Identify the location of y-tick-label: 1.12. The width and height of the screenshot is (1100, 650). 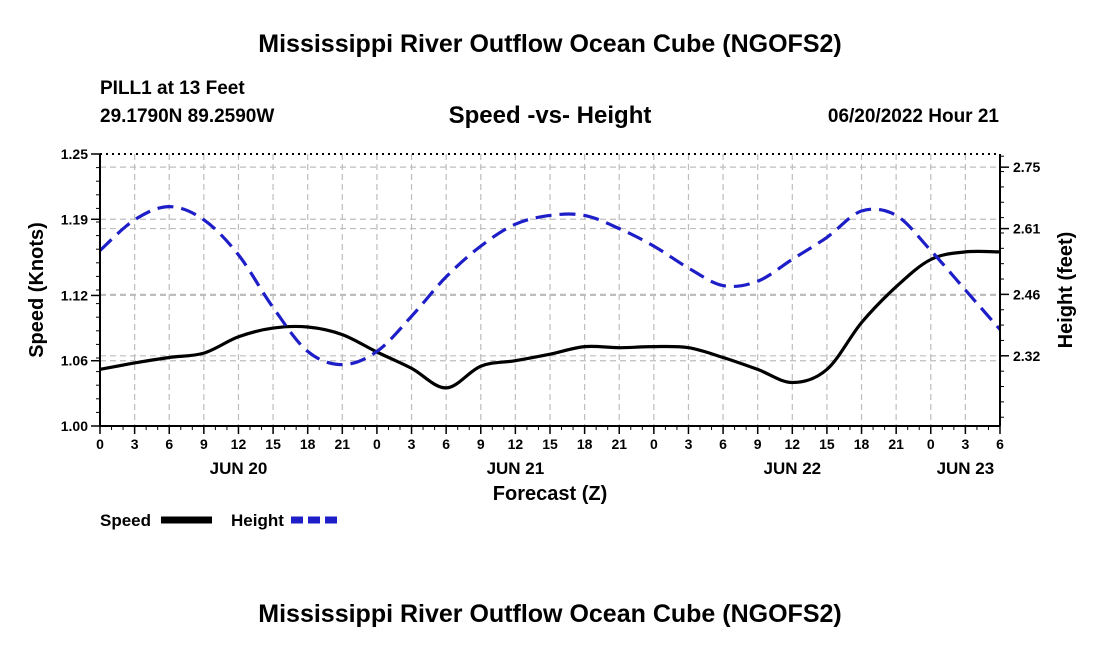
(74, 295).